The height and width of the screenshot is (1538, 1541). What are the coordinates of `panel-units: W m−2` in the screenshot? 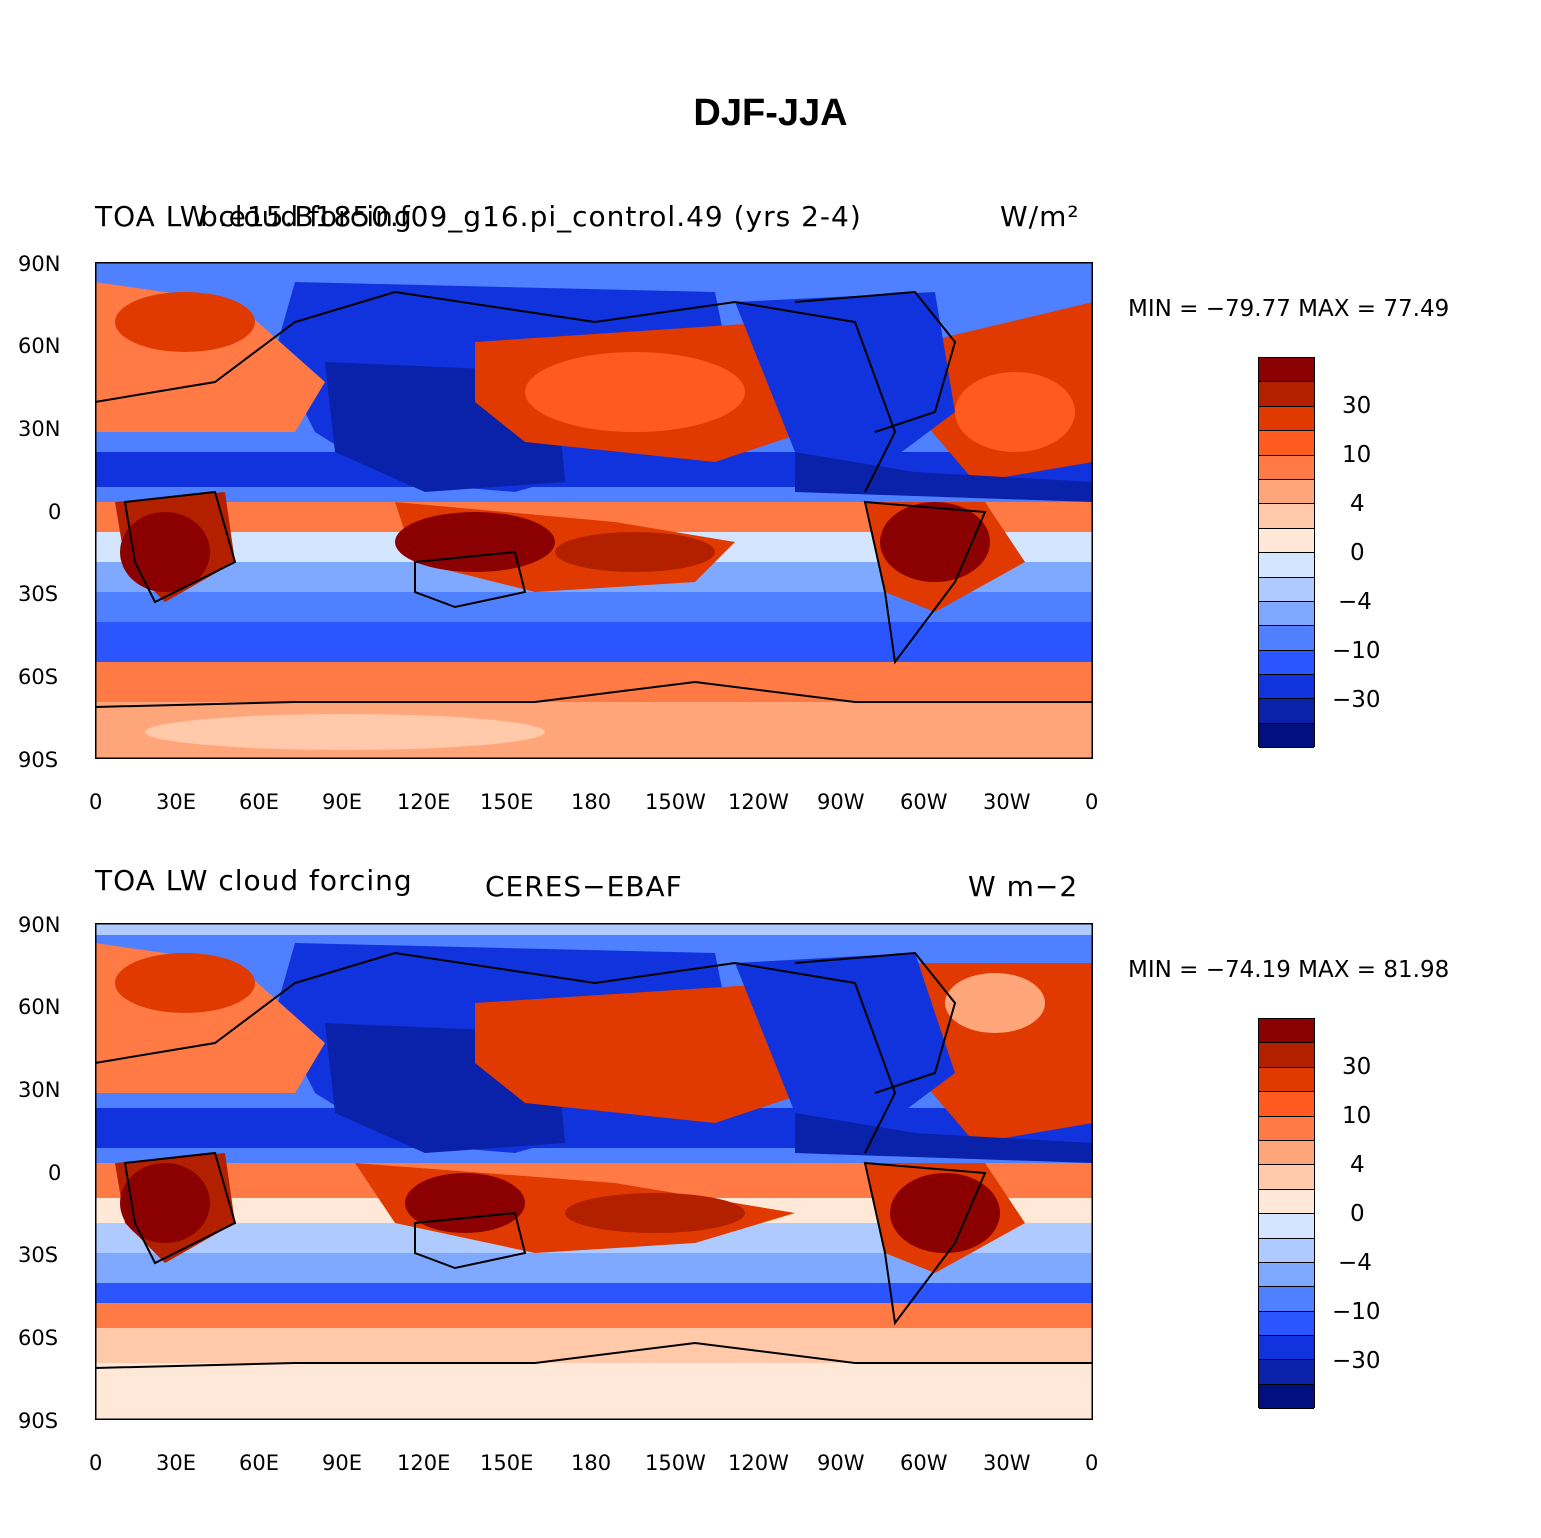 It's located at (1023, 886).